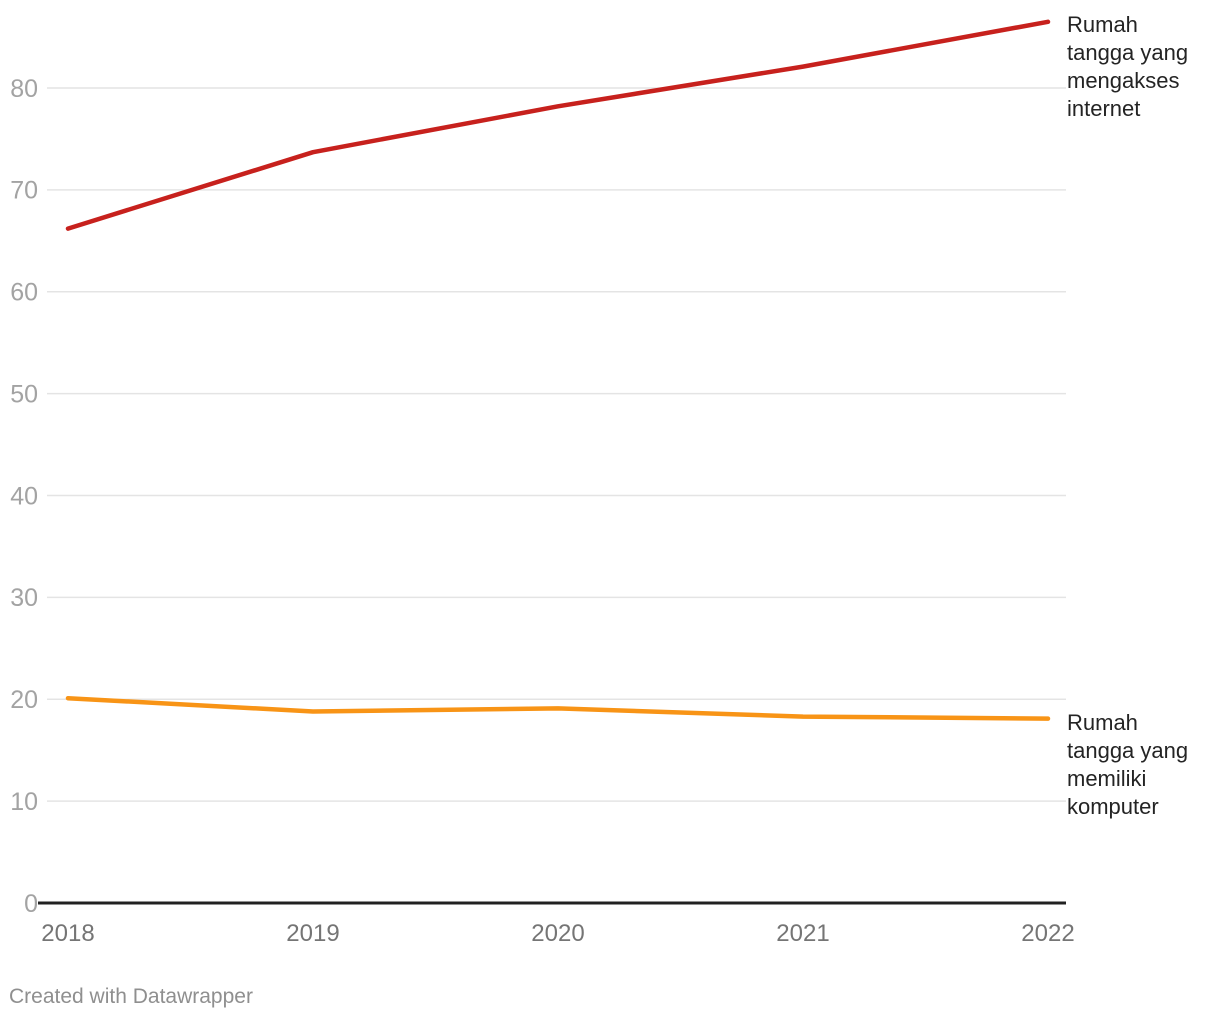  Describe the element at coordinates (31, 904) in the screenshot. I see `y-tick-label-0: 0` at that location.